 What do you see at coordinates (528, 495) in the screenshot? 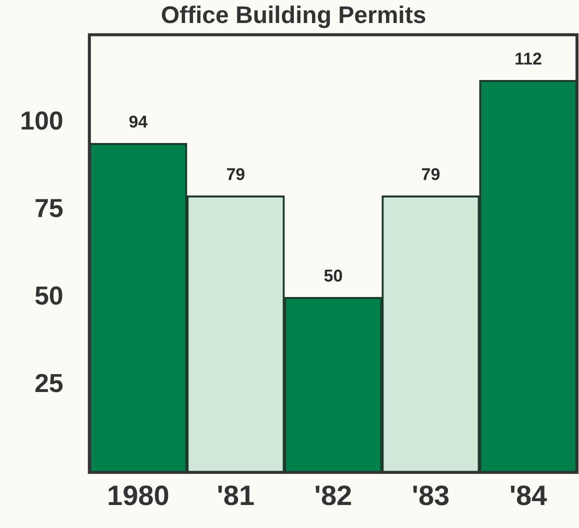
I see `x-tick-label: '84` at bounding box center [528, 495].